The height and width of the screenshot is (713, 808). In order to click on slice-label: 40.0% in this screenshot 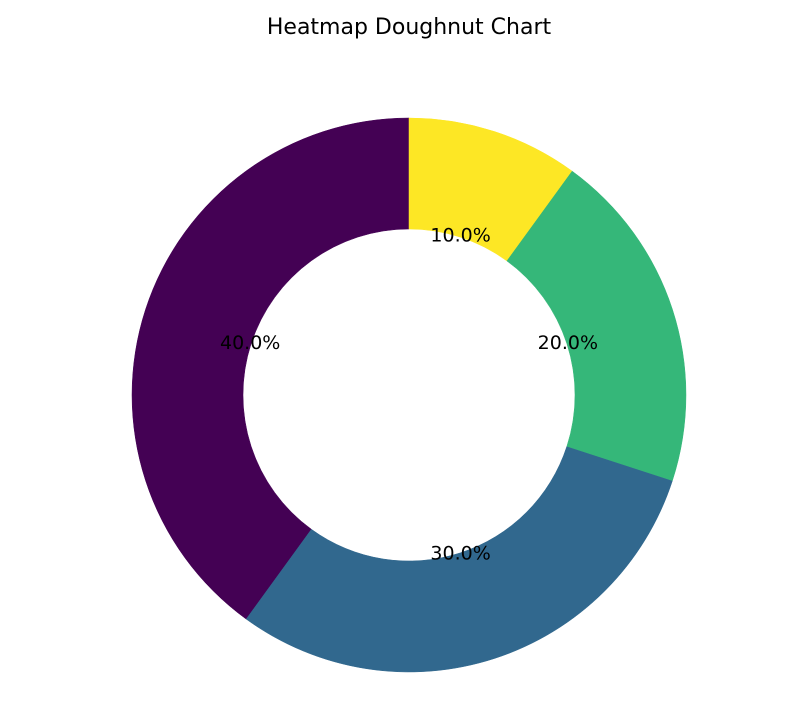, I will do `click(250, 343)`.